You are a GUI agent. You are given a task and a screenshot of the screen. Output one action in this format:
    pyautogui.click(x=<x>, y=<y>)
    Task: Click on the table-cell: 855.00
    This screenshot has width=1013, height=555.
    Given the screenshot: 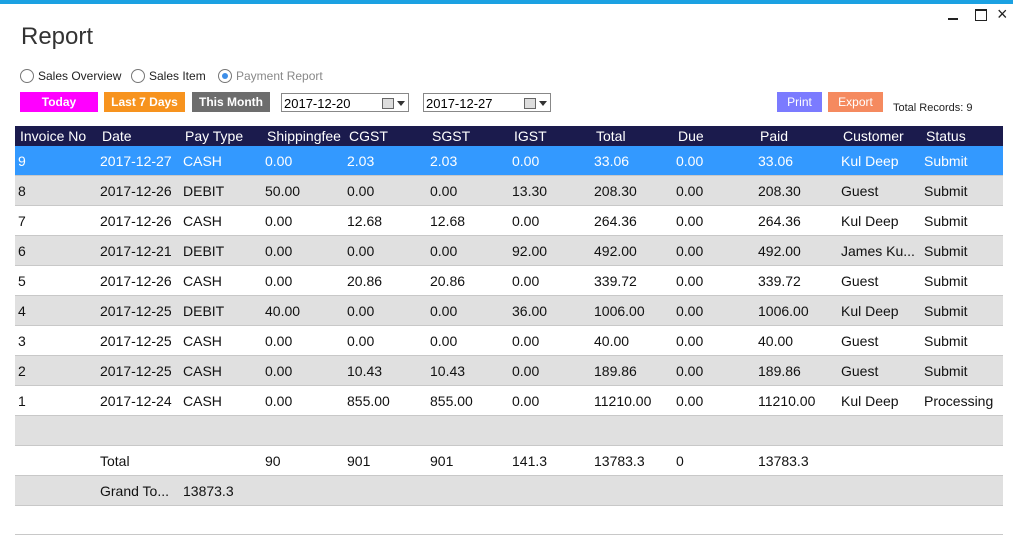 What is the action you would take?
    pyautogui.click(x=451, y=401)
    